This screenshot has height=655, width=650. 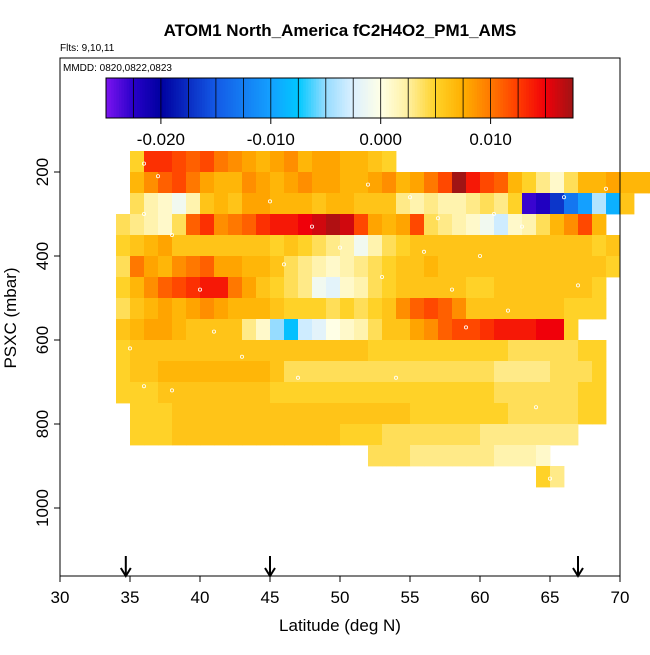 I want to click on y-tick-label: 400, so click(x=42, y=256).